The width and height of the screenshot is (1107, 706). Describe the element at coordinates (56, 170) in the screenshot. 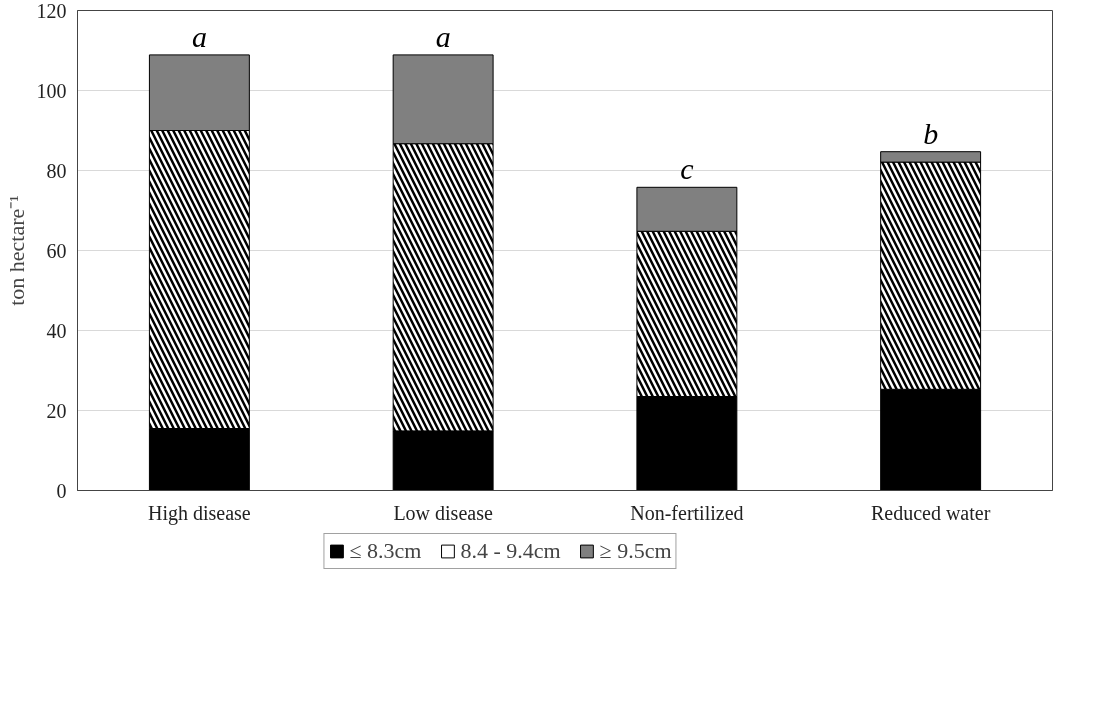

I see `y-tick-label: 80` at that location.